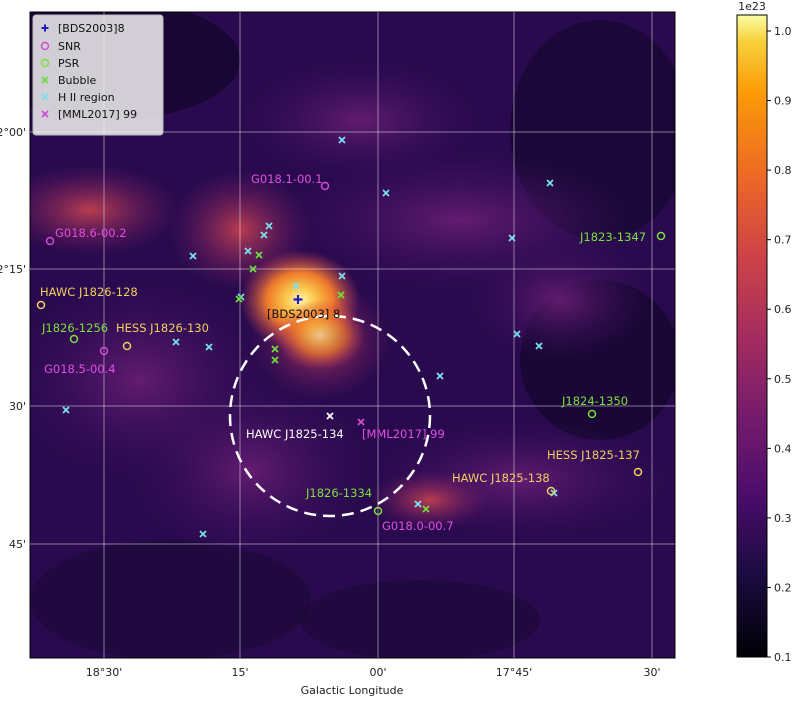  Describe the element at coordinates (69, 46) in the screenshot. I see `legend-label: SNR` at that location.